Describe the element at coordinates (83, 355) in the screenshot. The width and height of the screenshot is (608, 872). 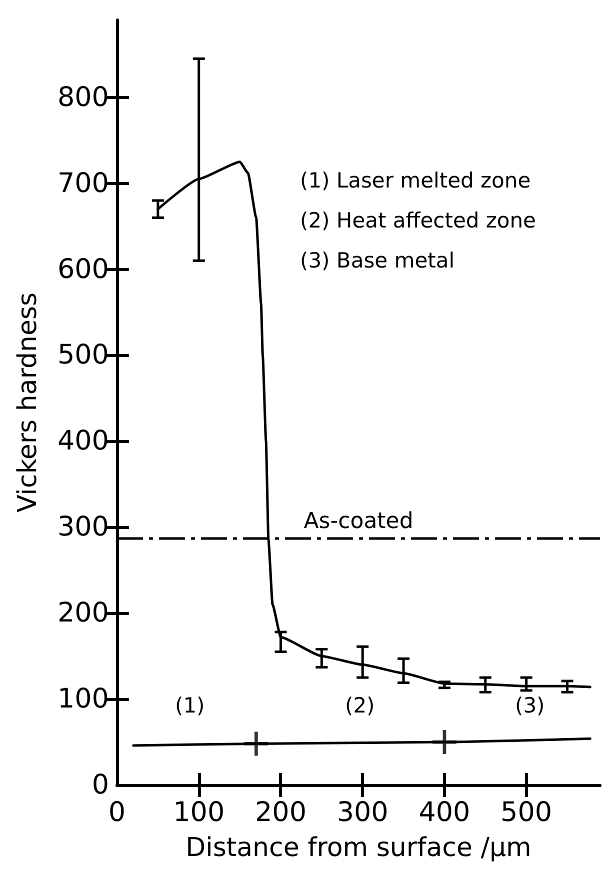
I see `y-tick-label: 500` at that location.